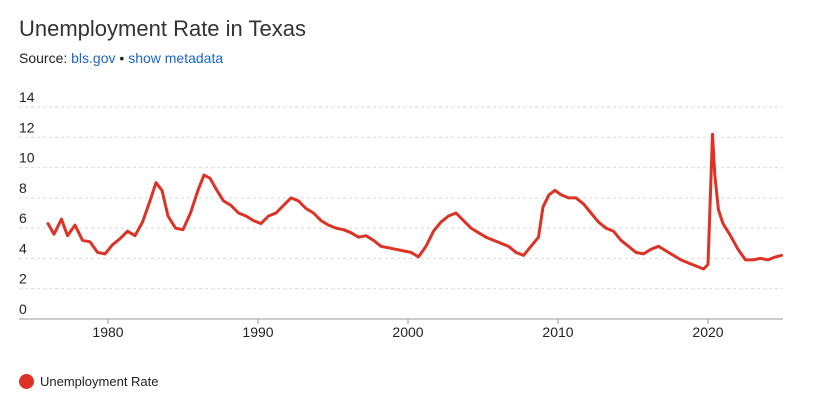 The image size is (813, 412). I want to click on y-tick-label: 14, so click(27, 97).